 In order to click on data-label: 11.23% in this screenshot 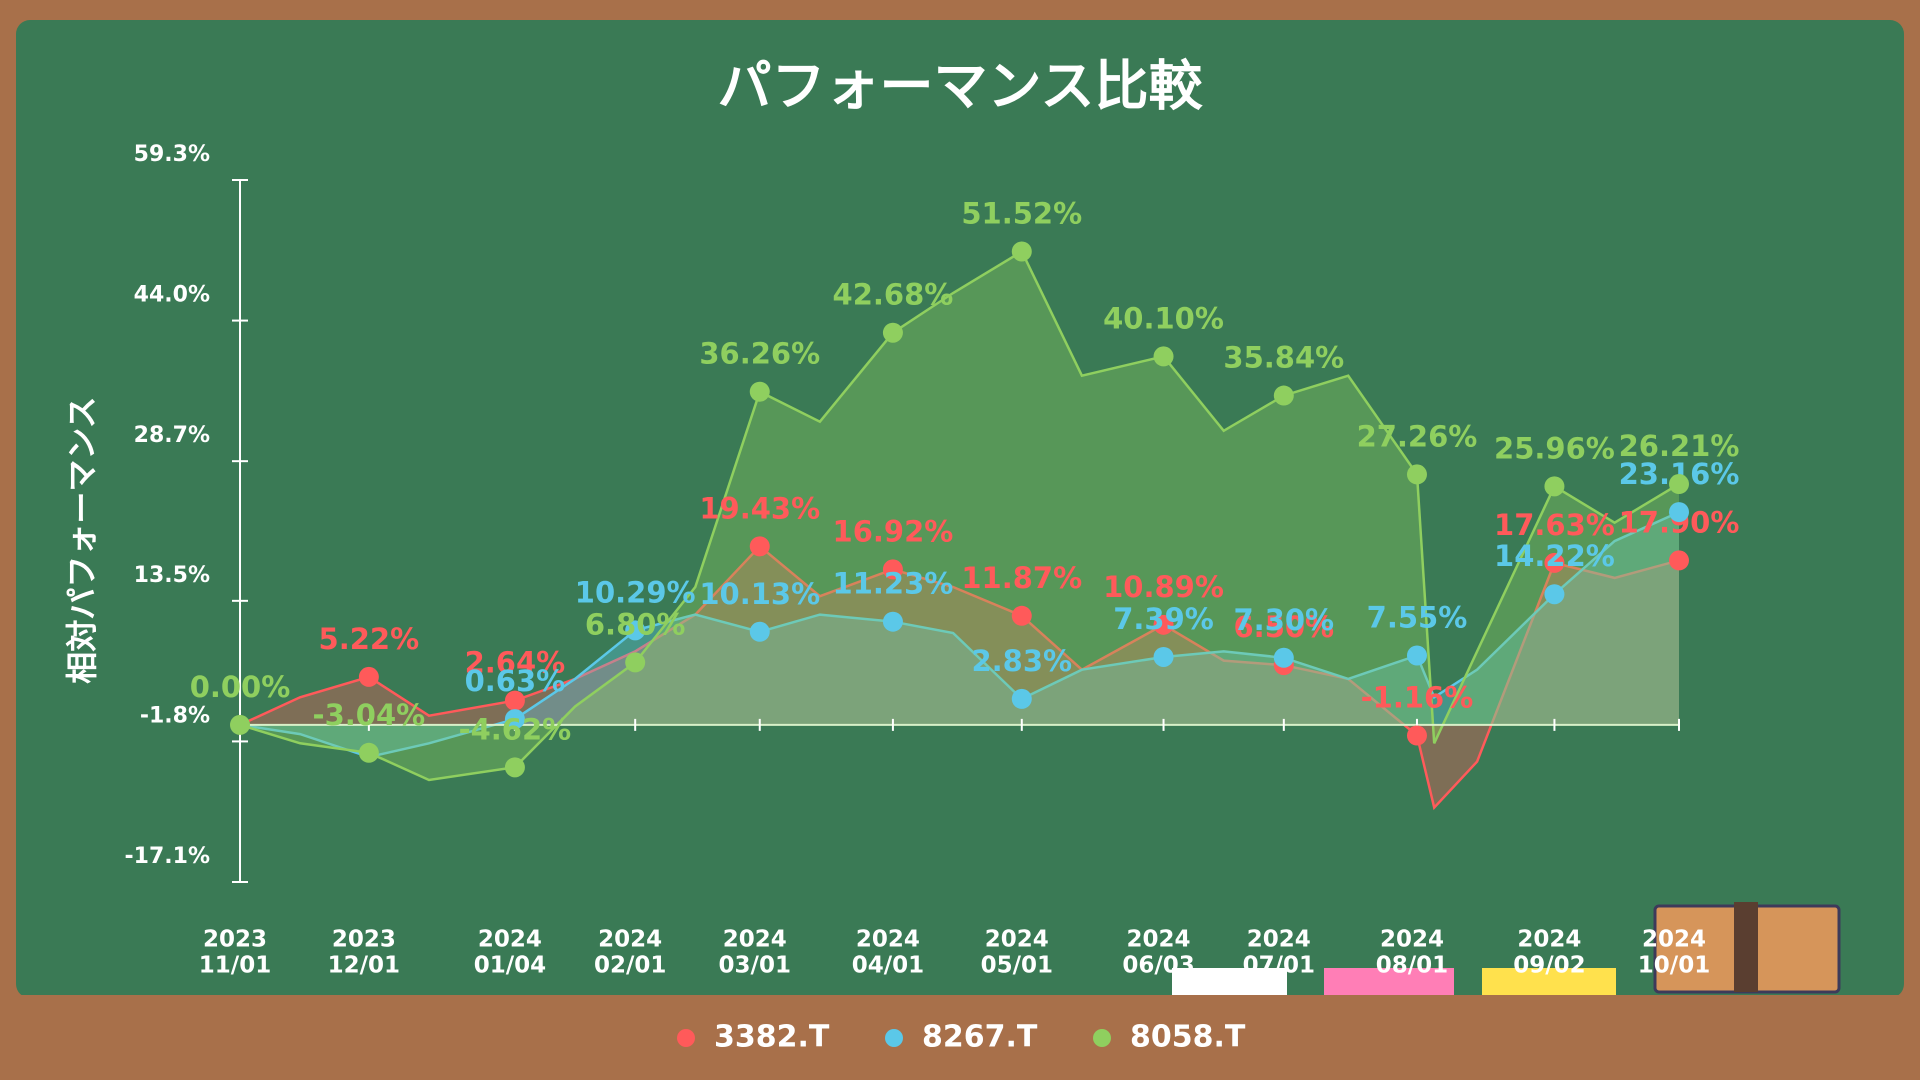, I will do `click(893, 584)`.